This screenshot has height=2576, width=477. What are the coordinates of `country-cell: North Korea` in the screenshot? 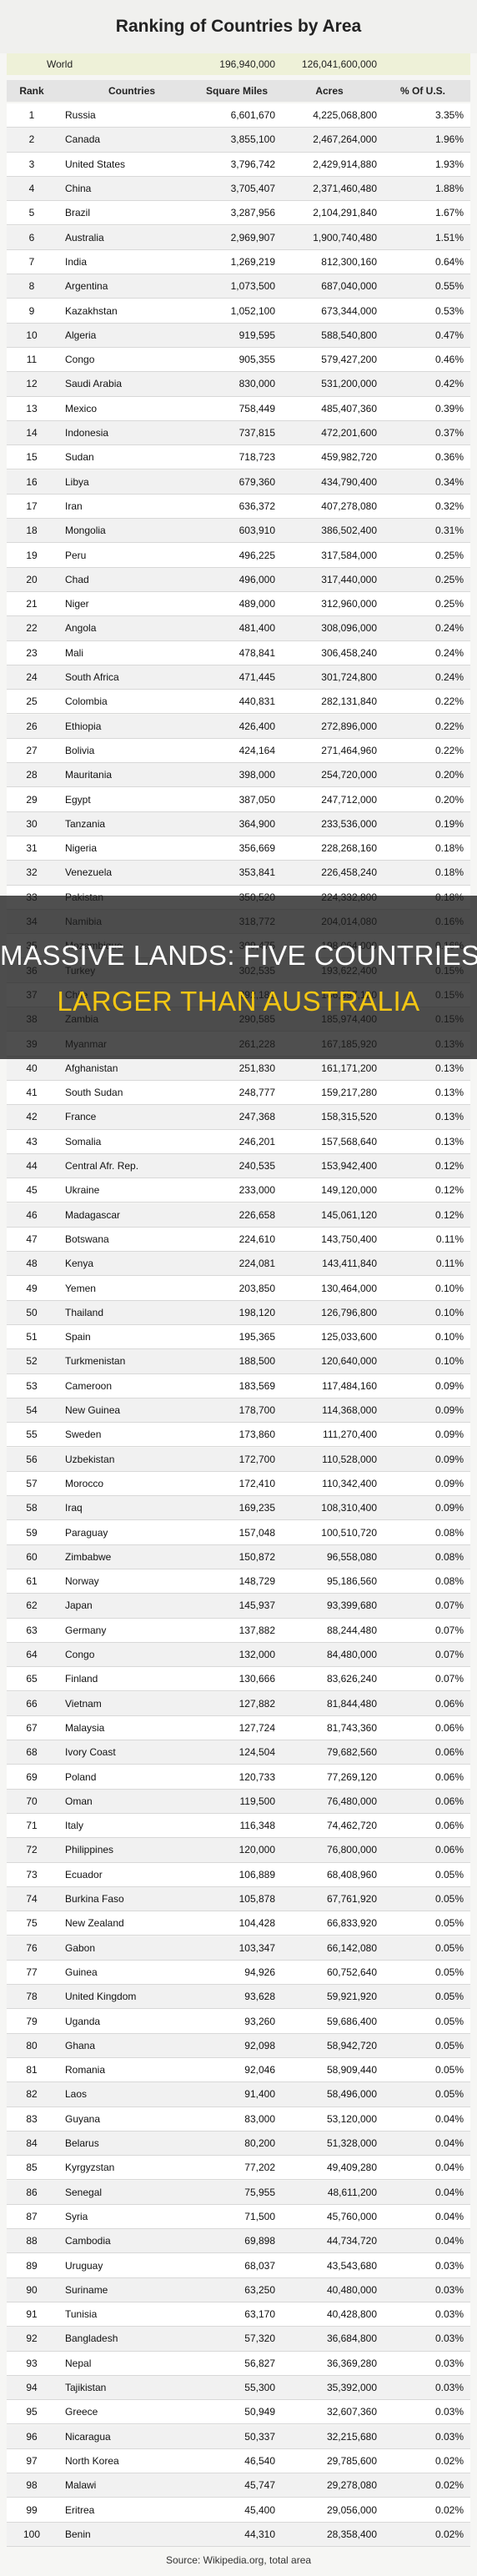 It's located at (92, 2460).